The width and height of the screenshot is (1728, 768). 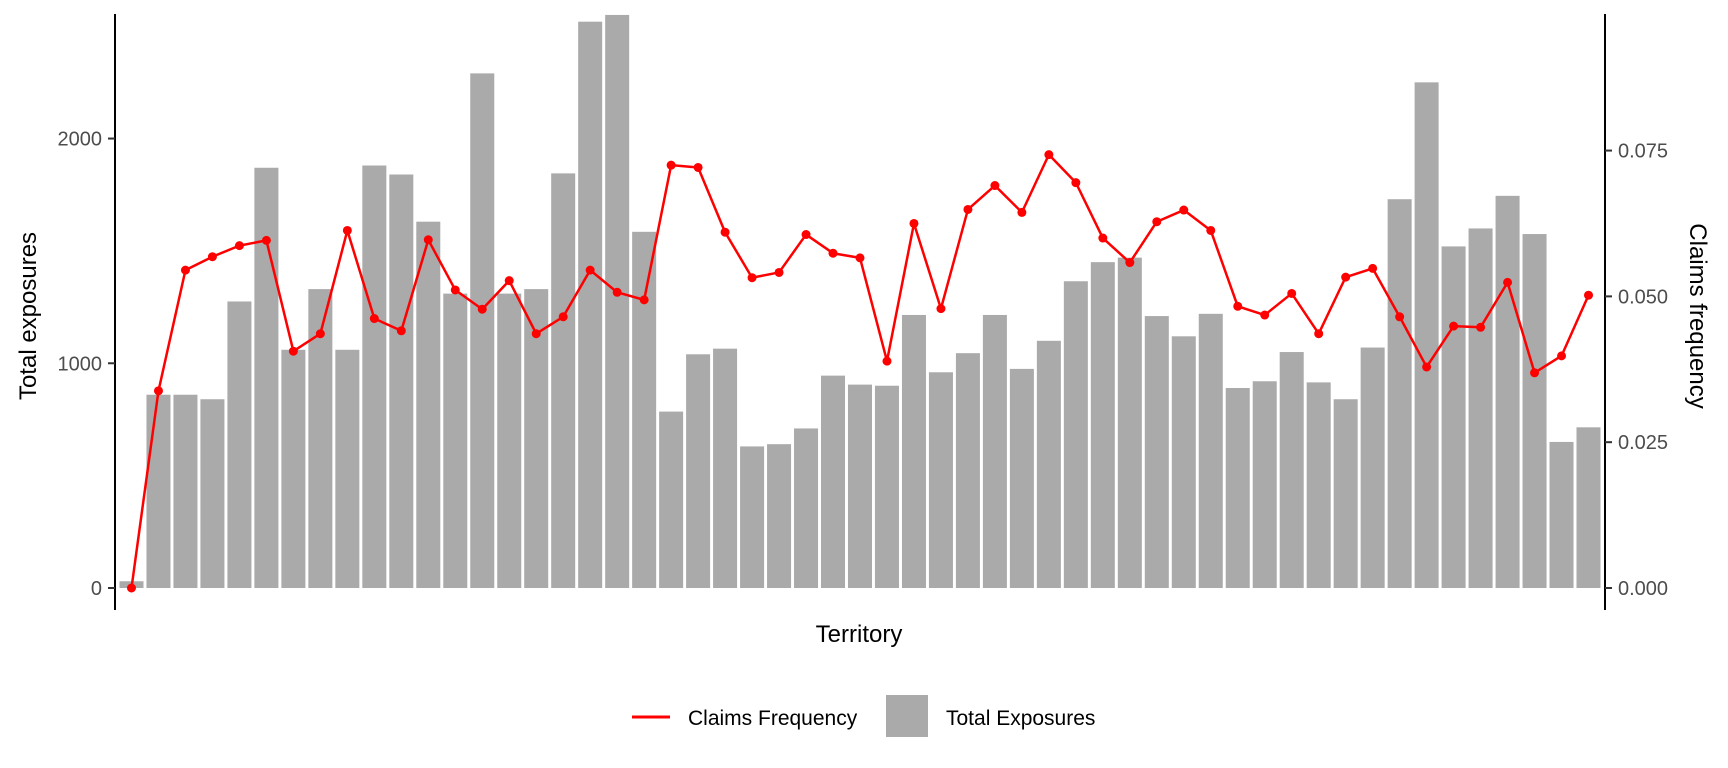 What do you see at coordinates (907, 716) in the screenshot?
I see `legend-total-exposures-key` at bounding box center [907, 716].